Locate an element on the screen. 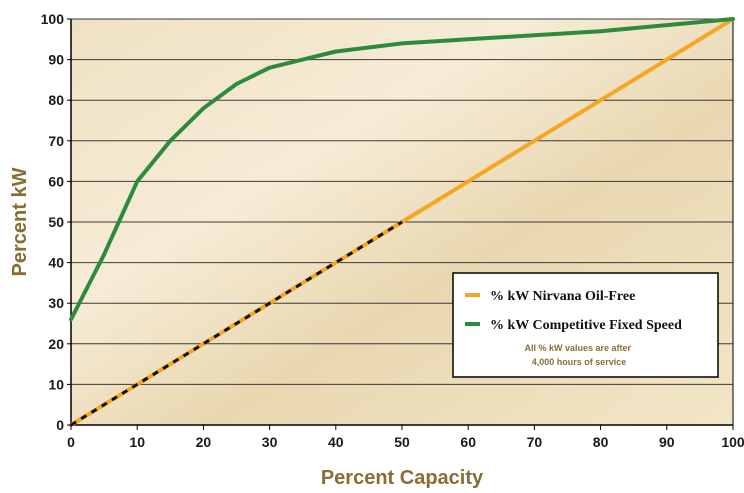 The width and height of the screenshot is (744, 493). x-axis-title: Percent Capacity is located at coordinates (402, 478).